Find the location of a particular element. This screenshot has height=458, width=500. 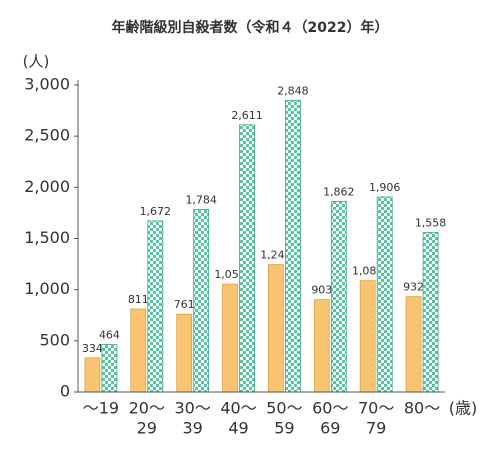

value-label: 2,848 is located at coordinates (293, 91).